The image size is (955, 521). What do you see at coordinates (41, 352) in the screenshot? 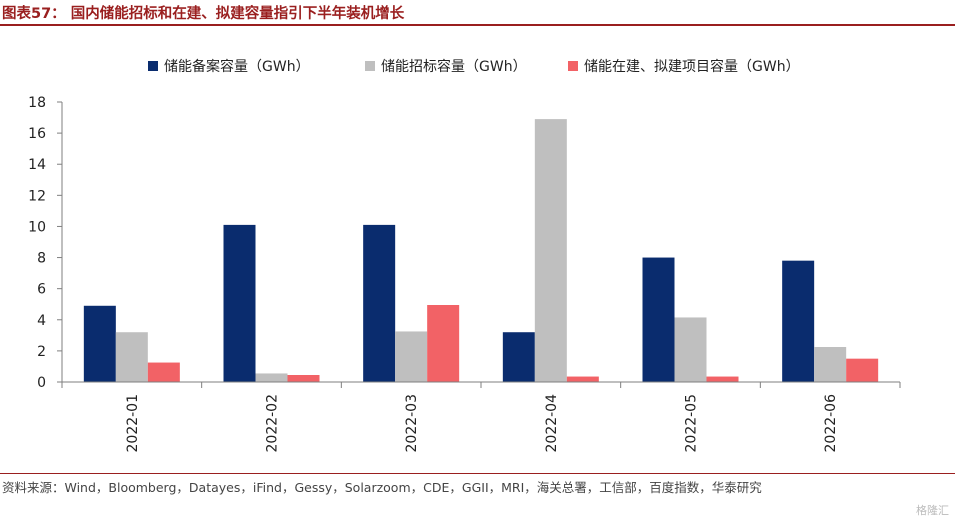
I see `y-tick-label: 2` at bounding box center [41, 352].